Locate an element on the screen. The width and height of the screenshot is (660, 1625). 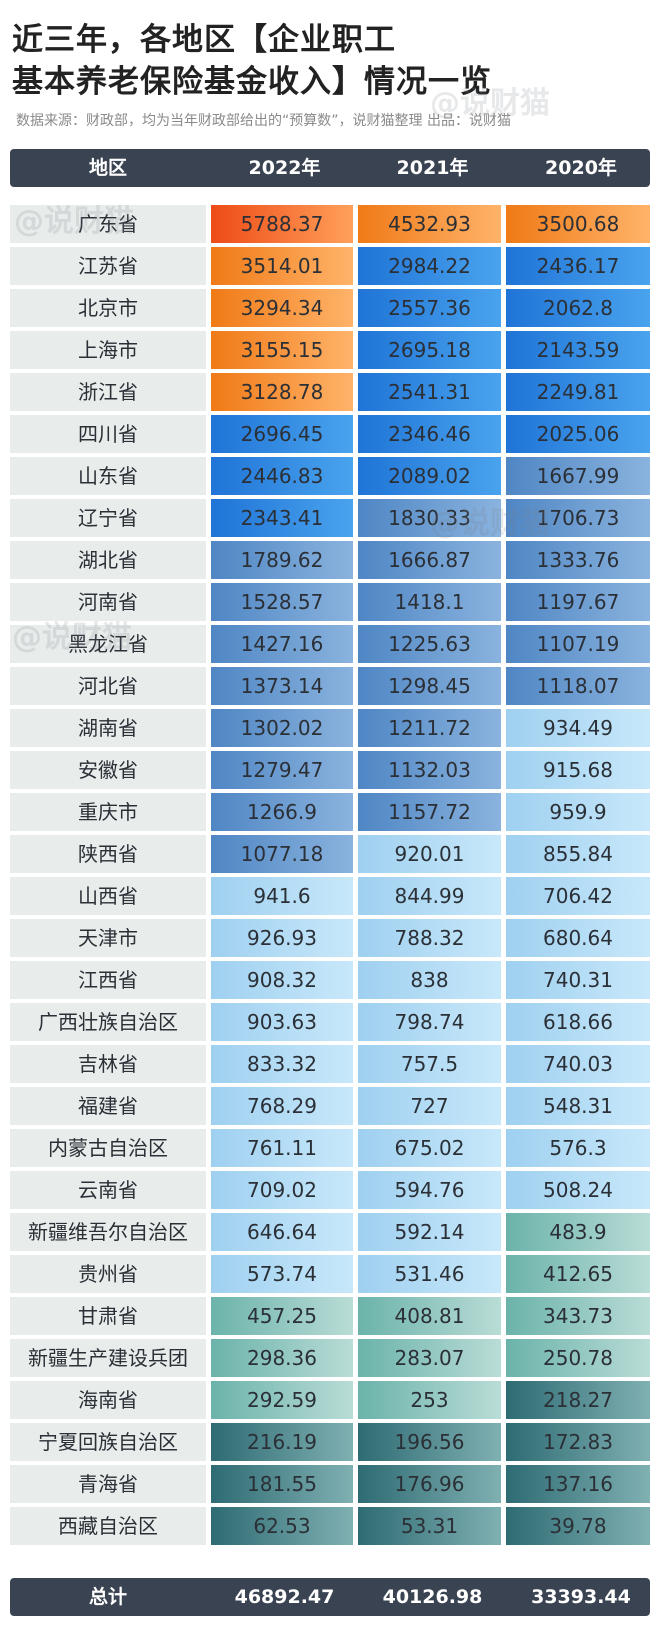
value-cell: 680.64 is located at coordinates (578, 938).